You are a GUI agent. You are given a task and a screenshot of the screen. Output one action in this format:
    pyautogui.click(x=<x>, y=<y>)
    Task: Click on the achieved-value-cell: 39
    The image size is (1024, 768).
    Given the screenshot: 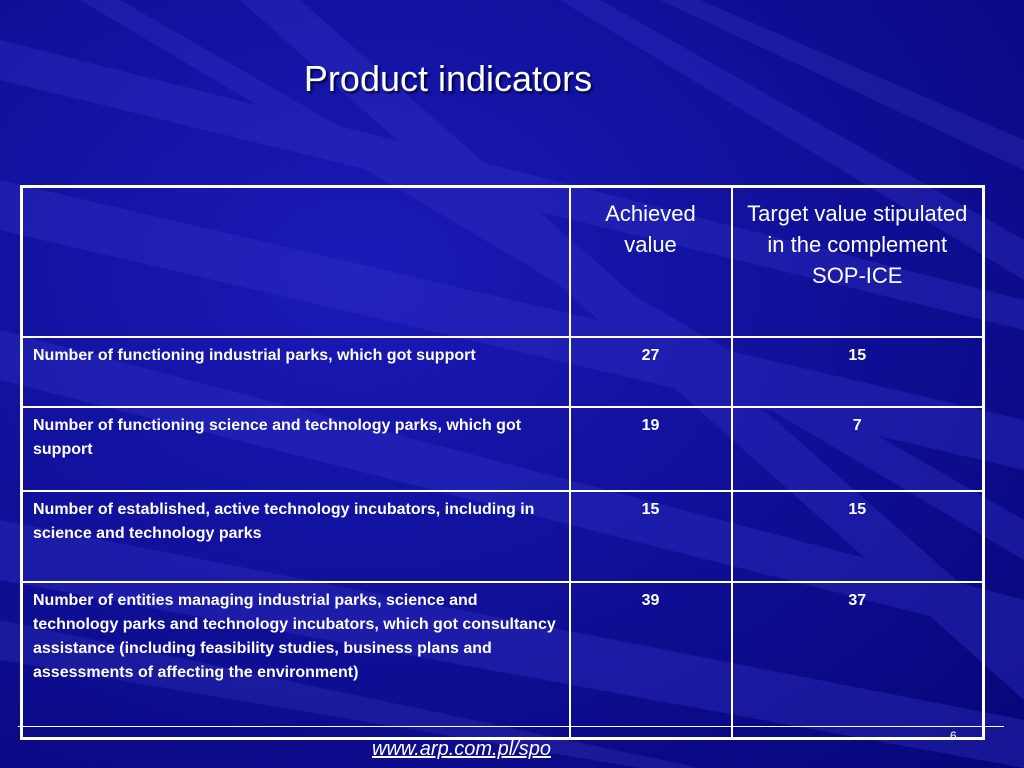 What is the action you would take?
    pyautogui.click(x=650, y=660)
    